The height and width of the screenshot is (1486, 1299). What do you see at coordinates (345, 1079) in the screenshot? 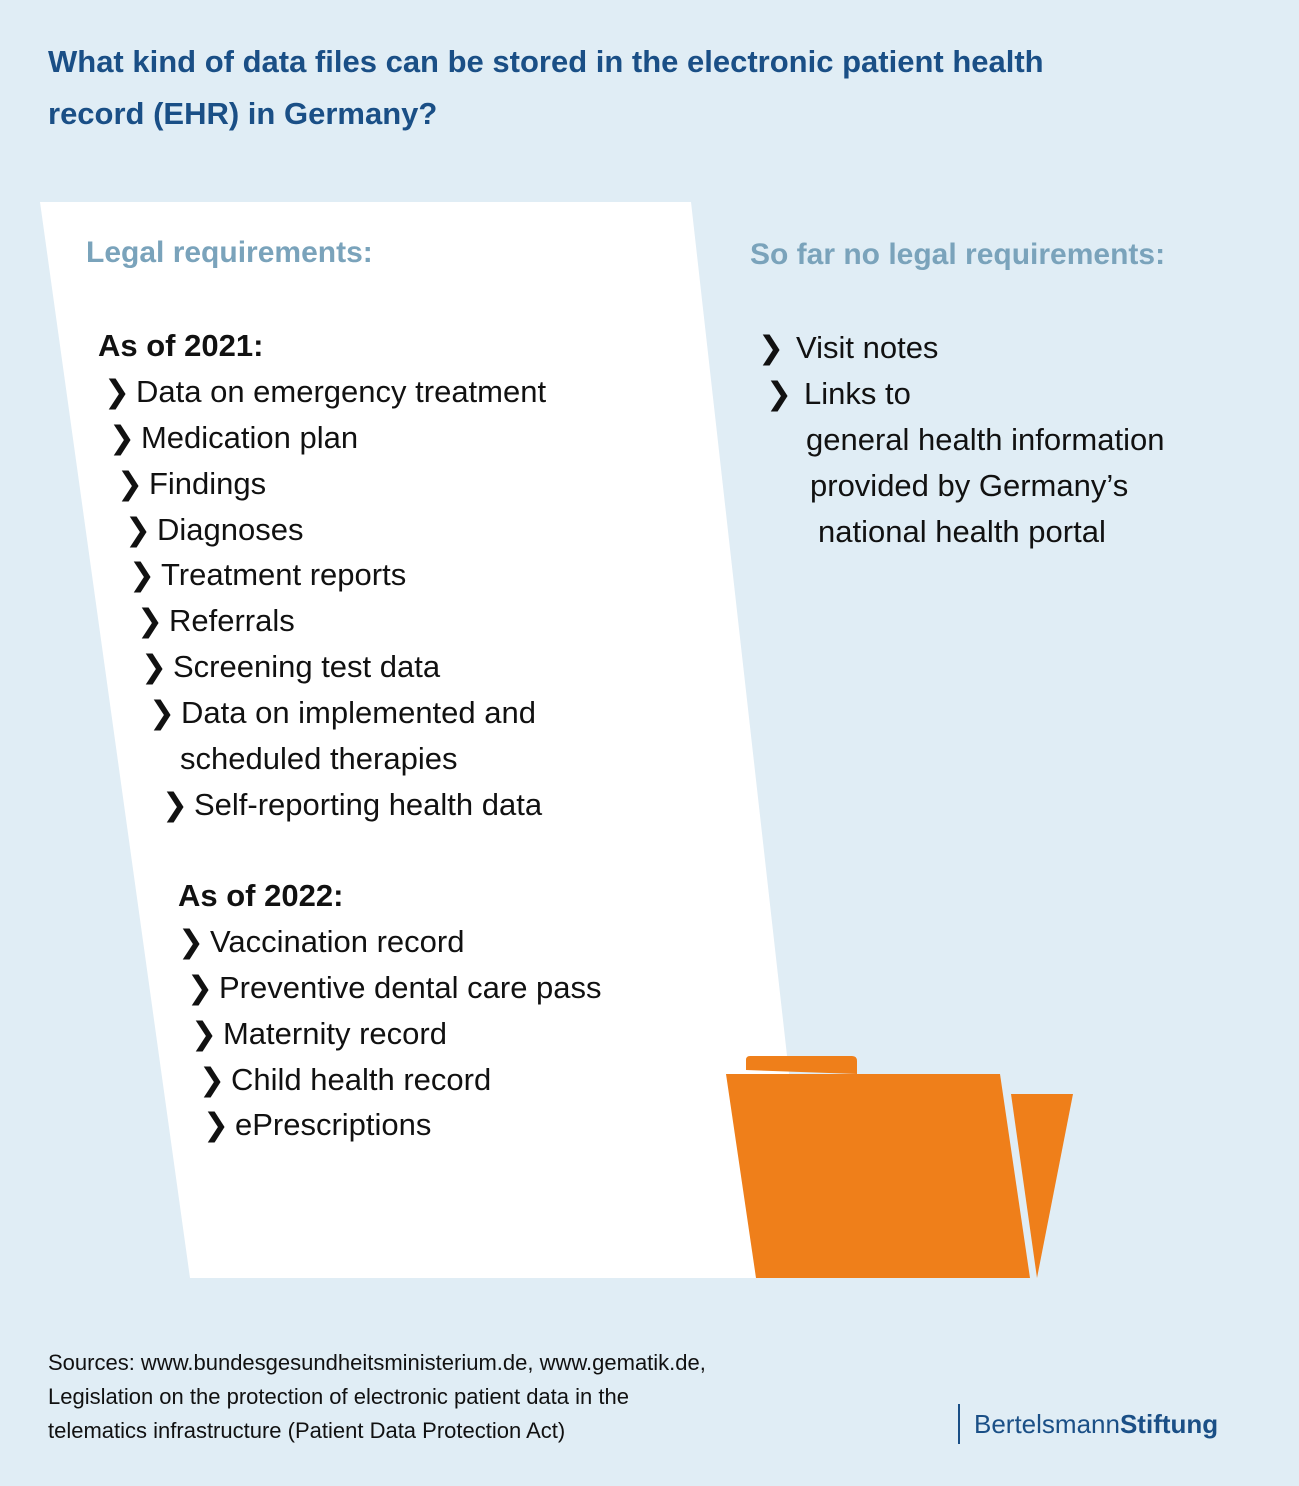
I see `list-item: ❯ Child health record` at bounding box center [345, 1079].